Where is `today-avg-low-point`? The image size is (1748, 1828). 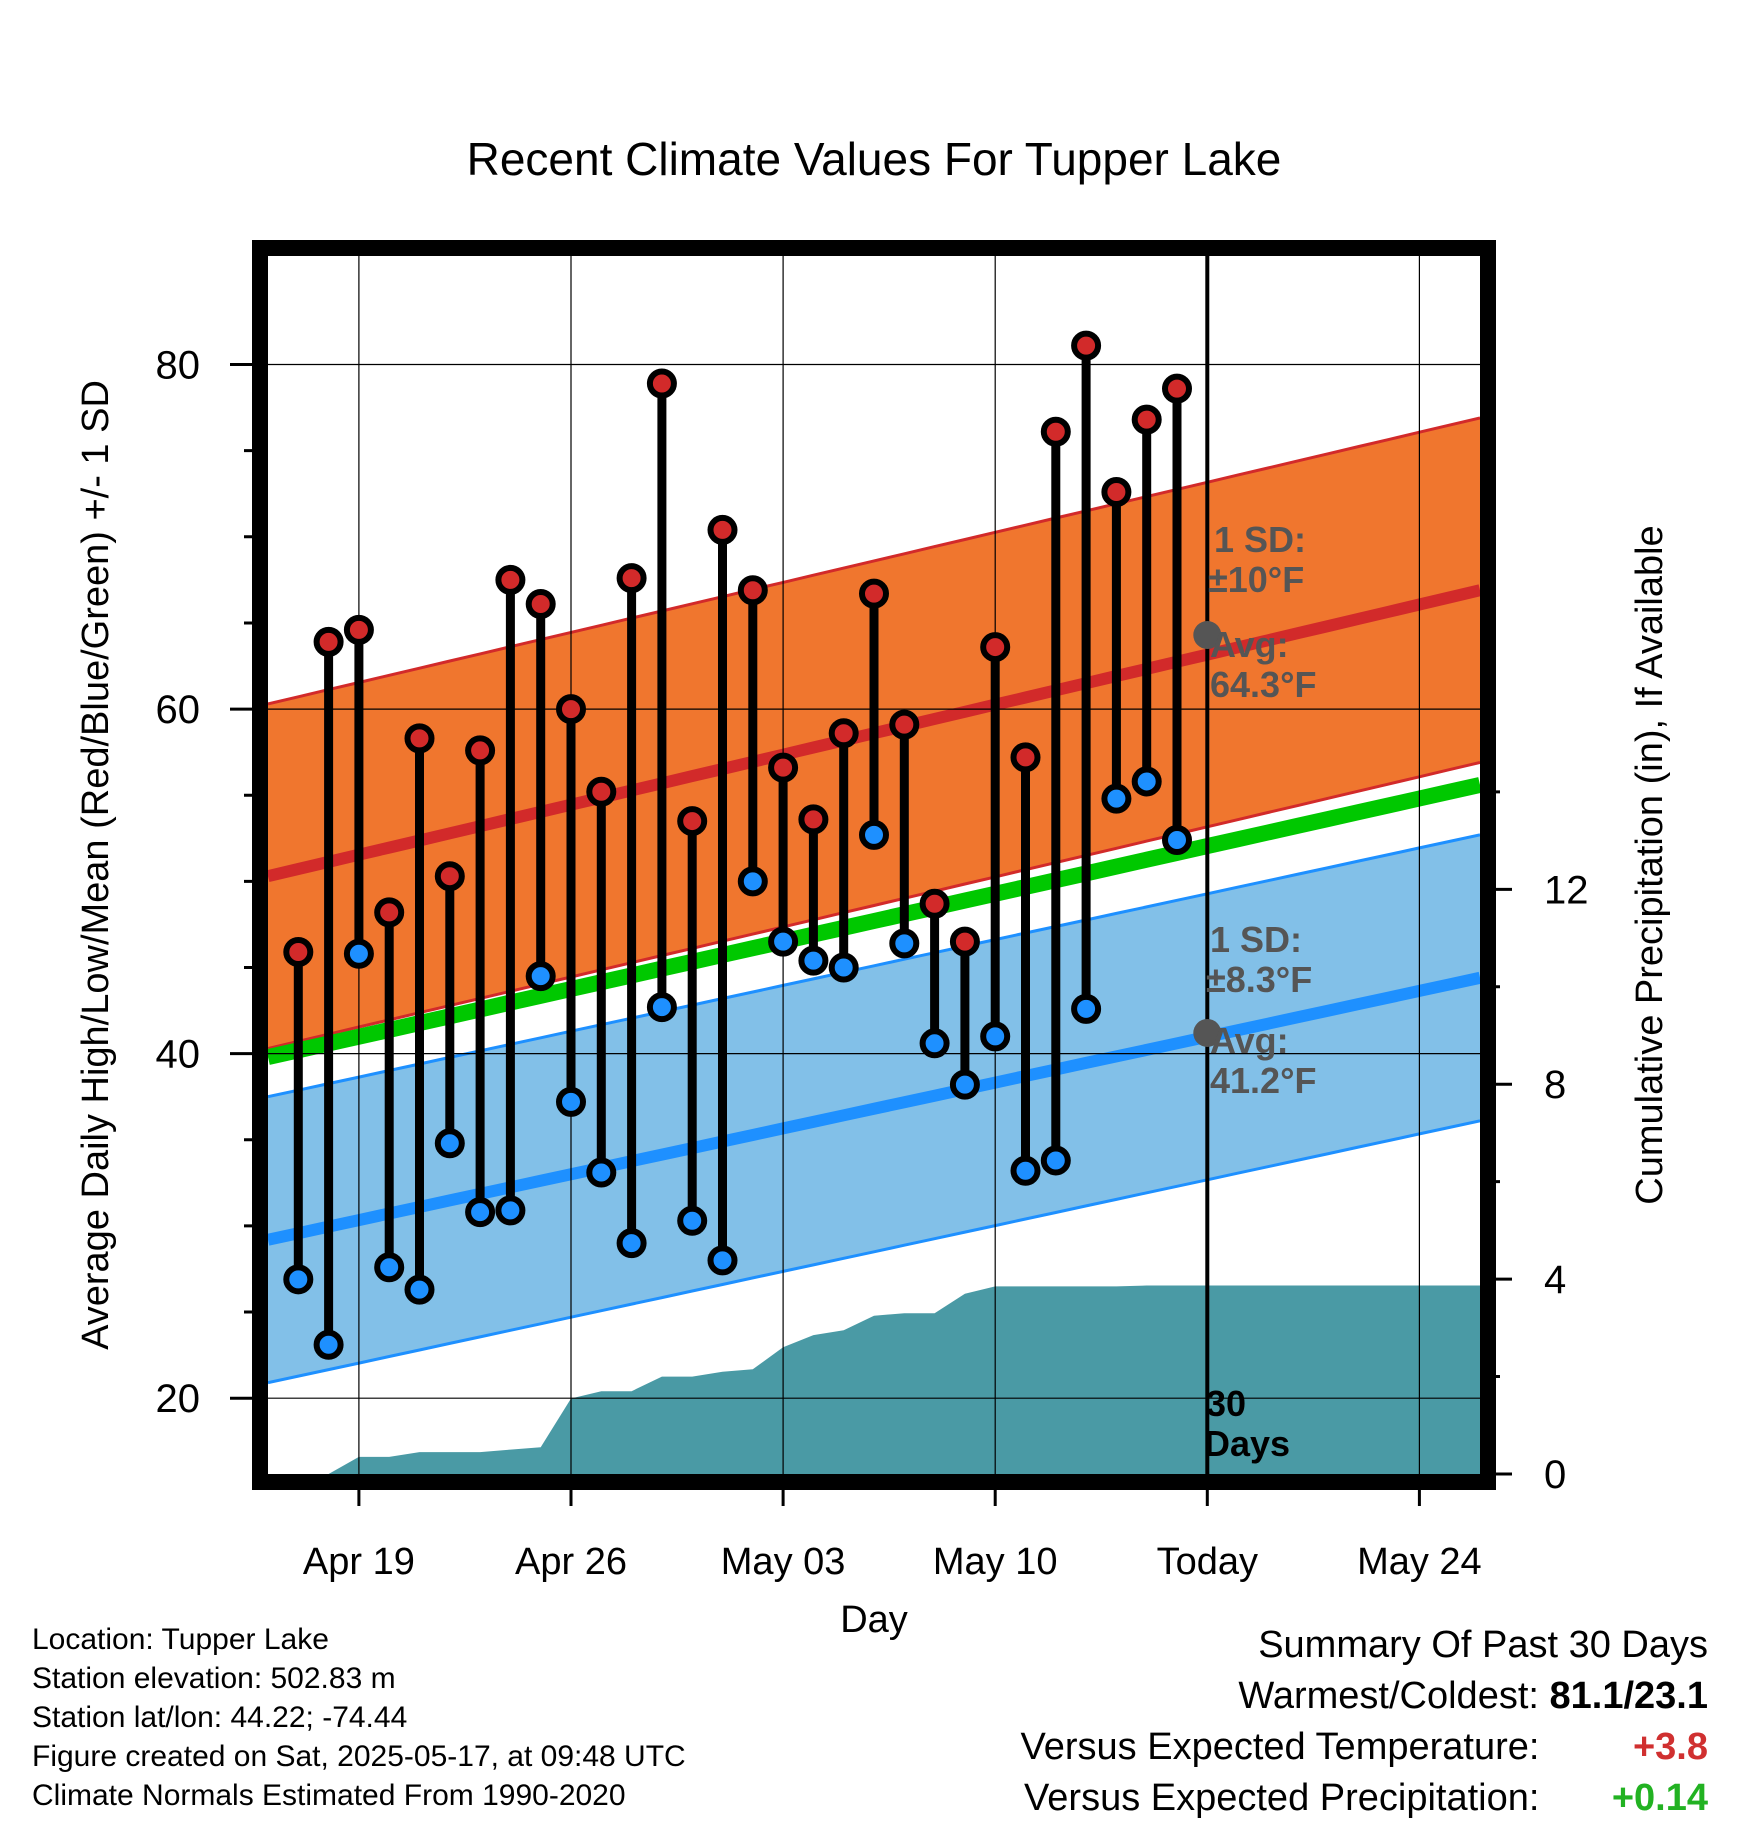
today-avg-low-point is located at coordinates (1207, 1032).